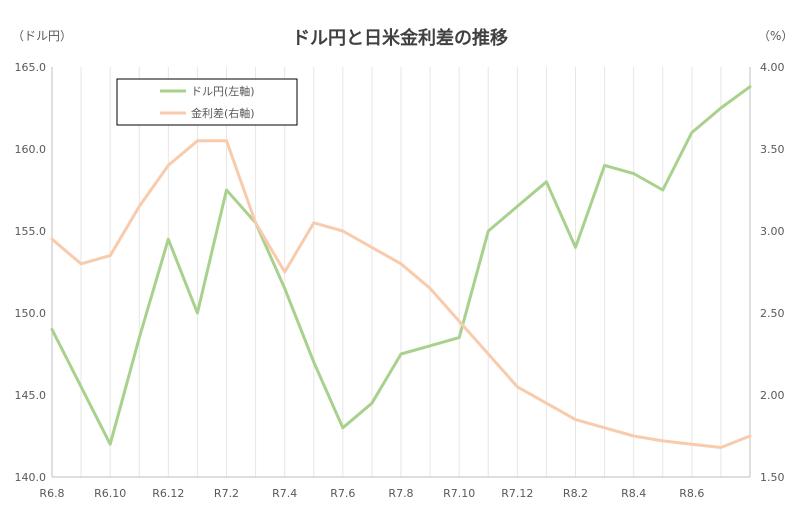  What do you see at coordinates (226, 493) in the screenshot?
I see `x-tick-label: R7.2` at bounding box center [226, 493].